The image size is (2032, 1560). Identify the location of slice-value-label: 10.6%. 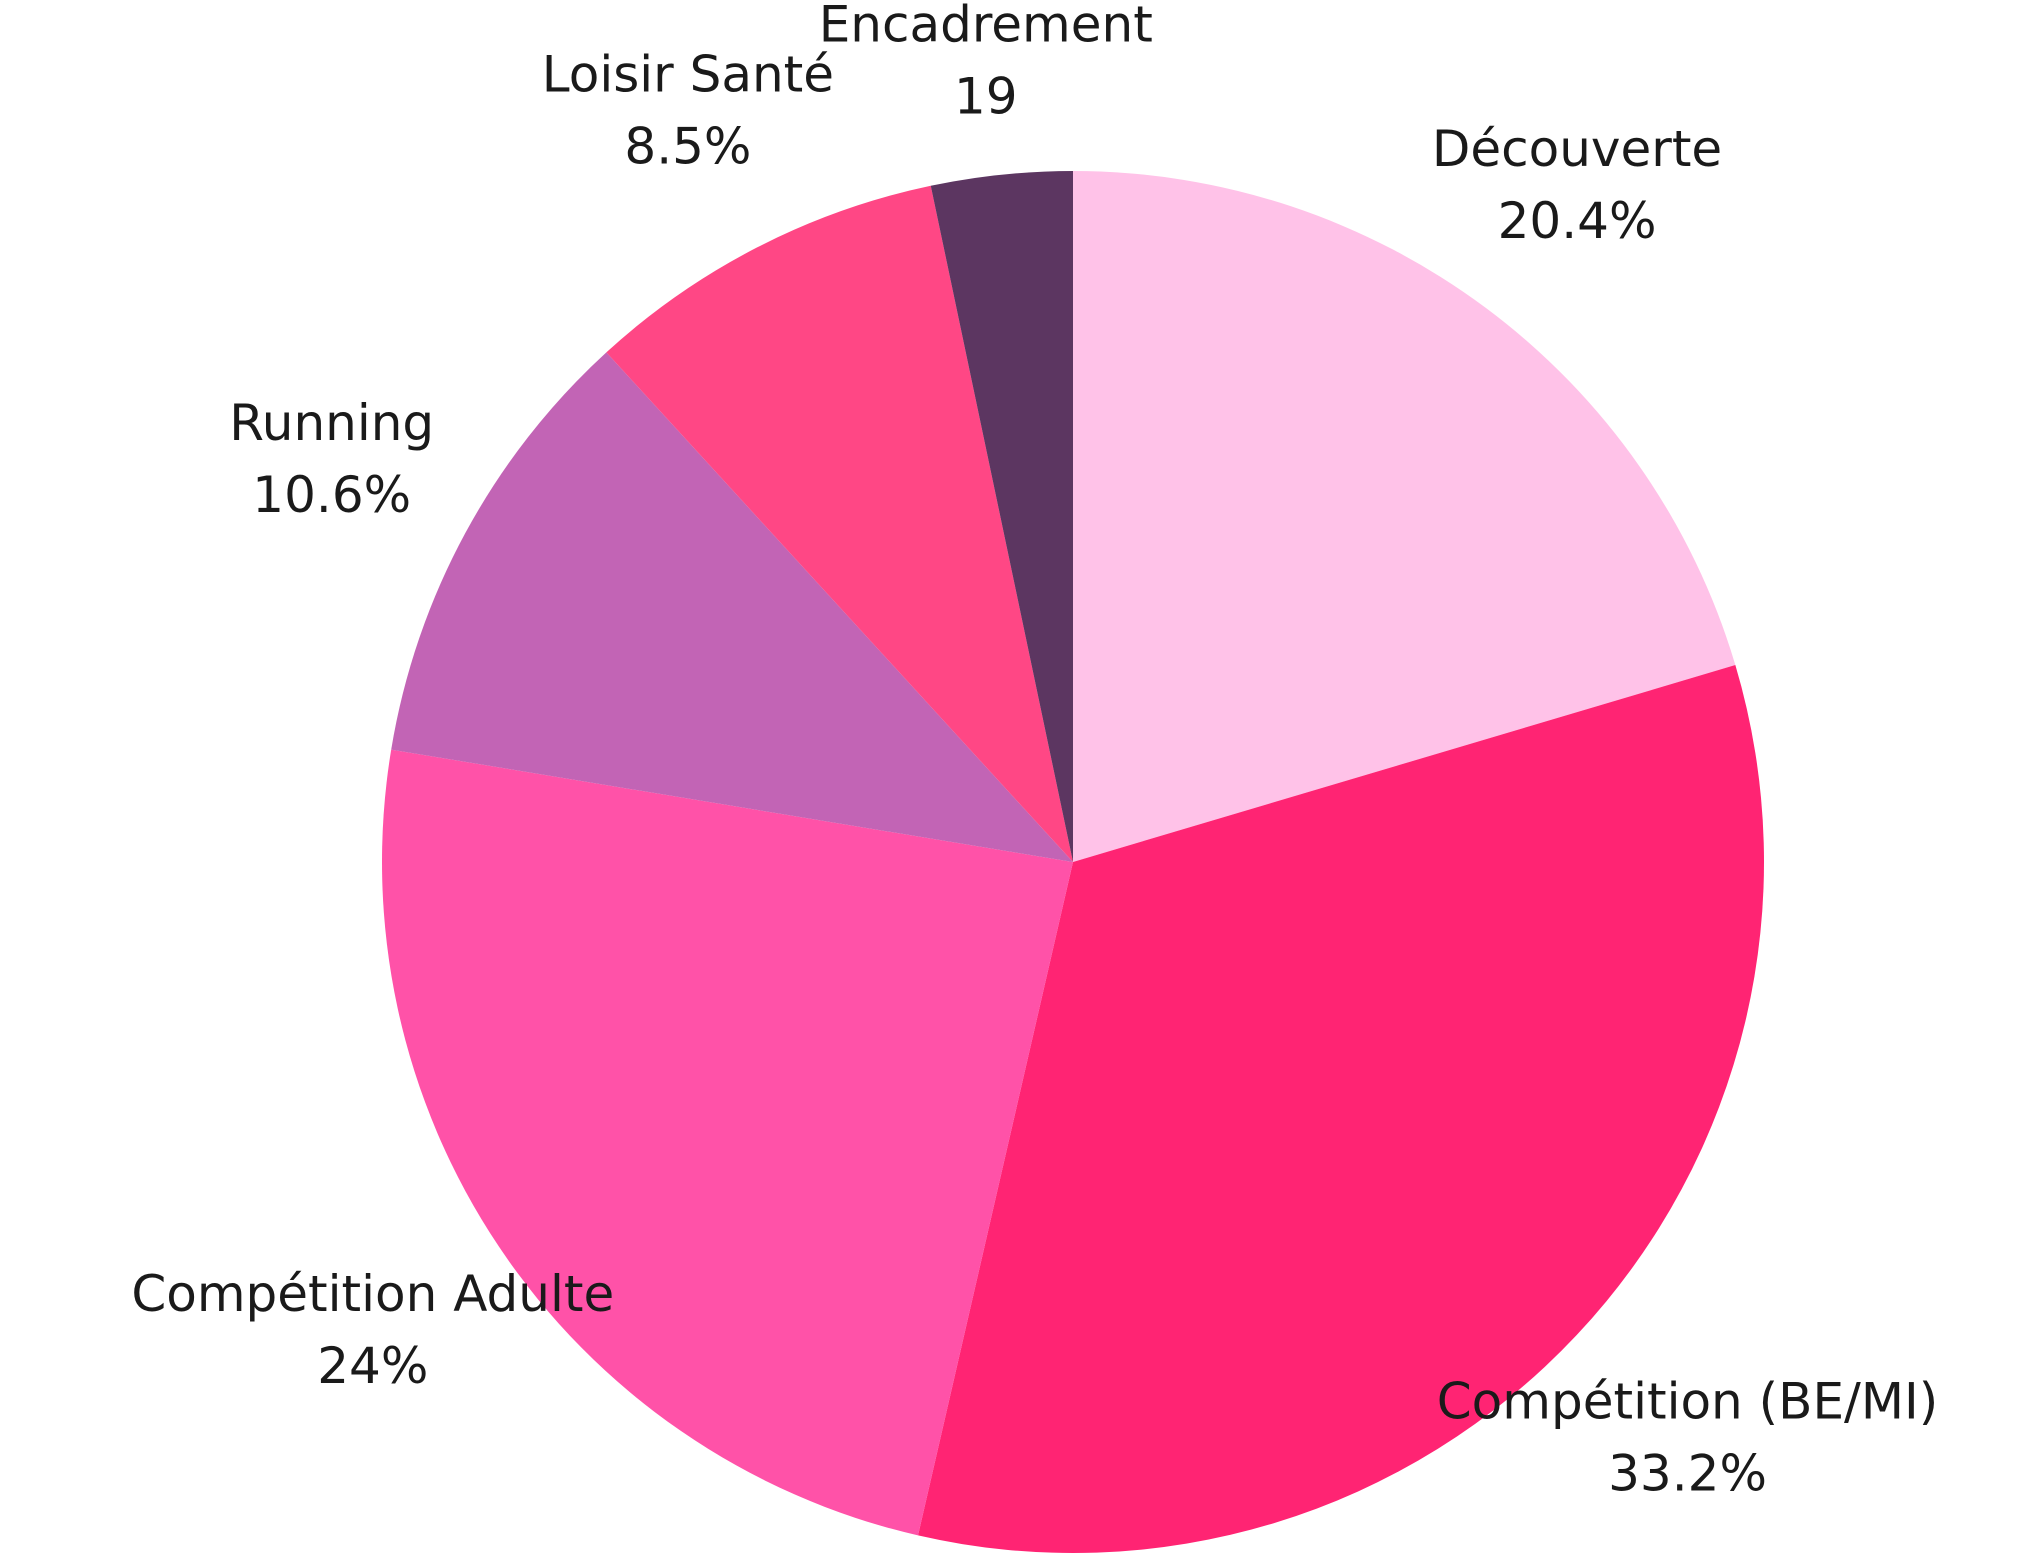
(331, 495).